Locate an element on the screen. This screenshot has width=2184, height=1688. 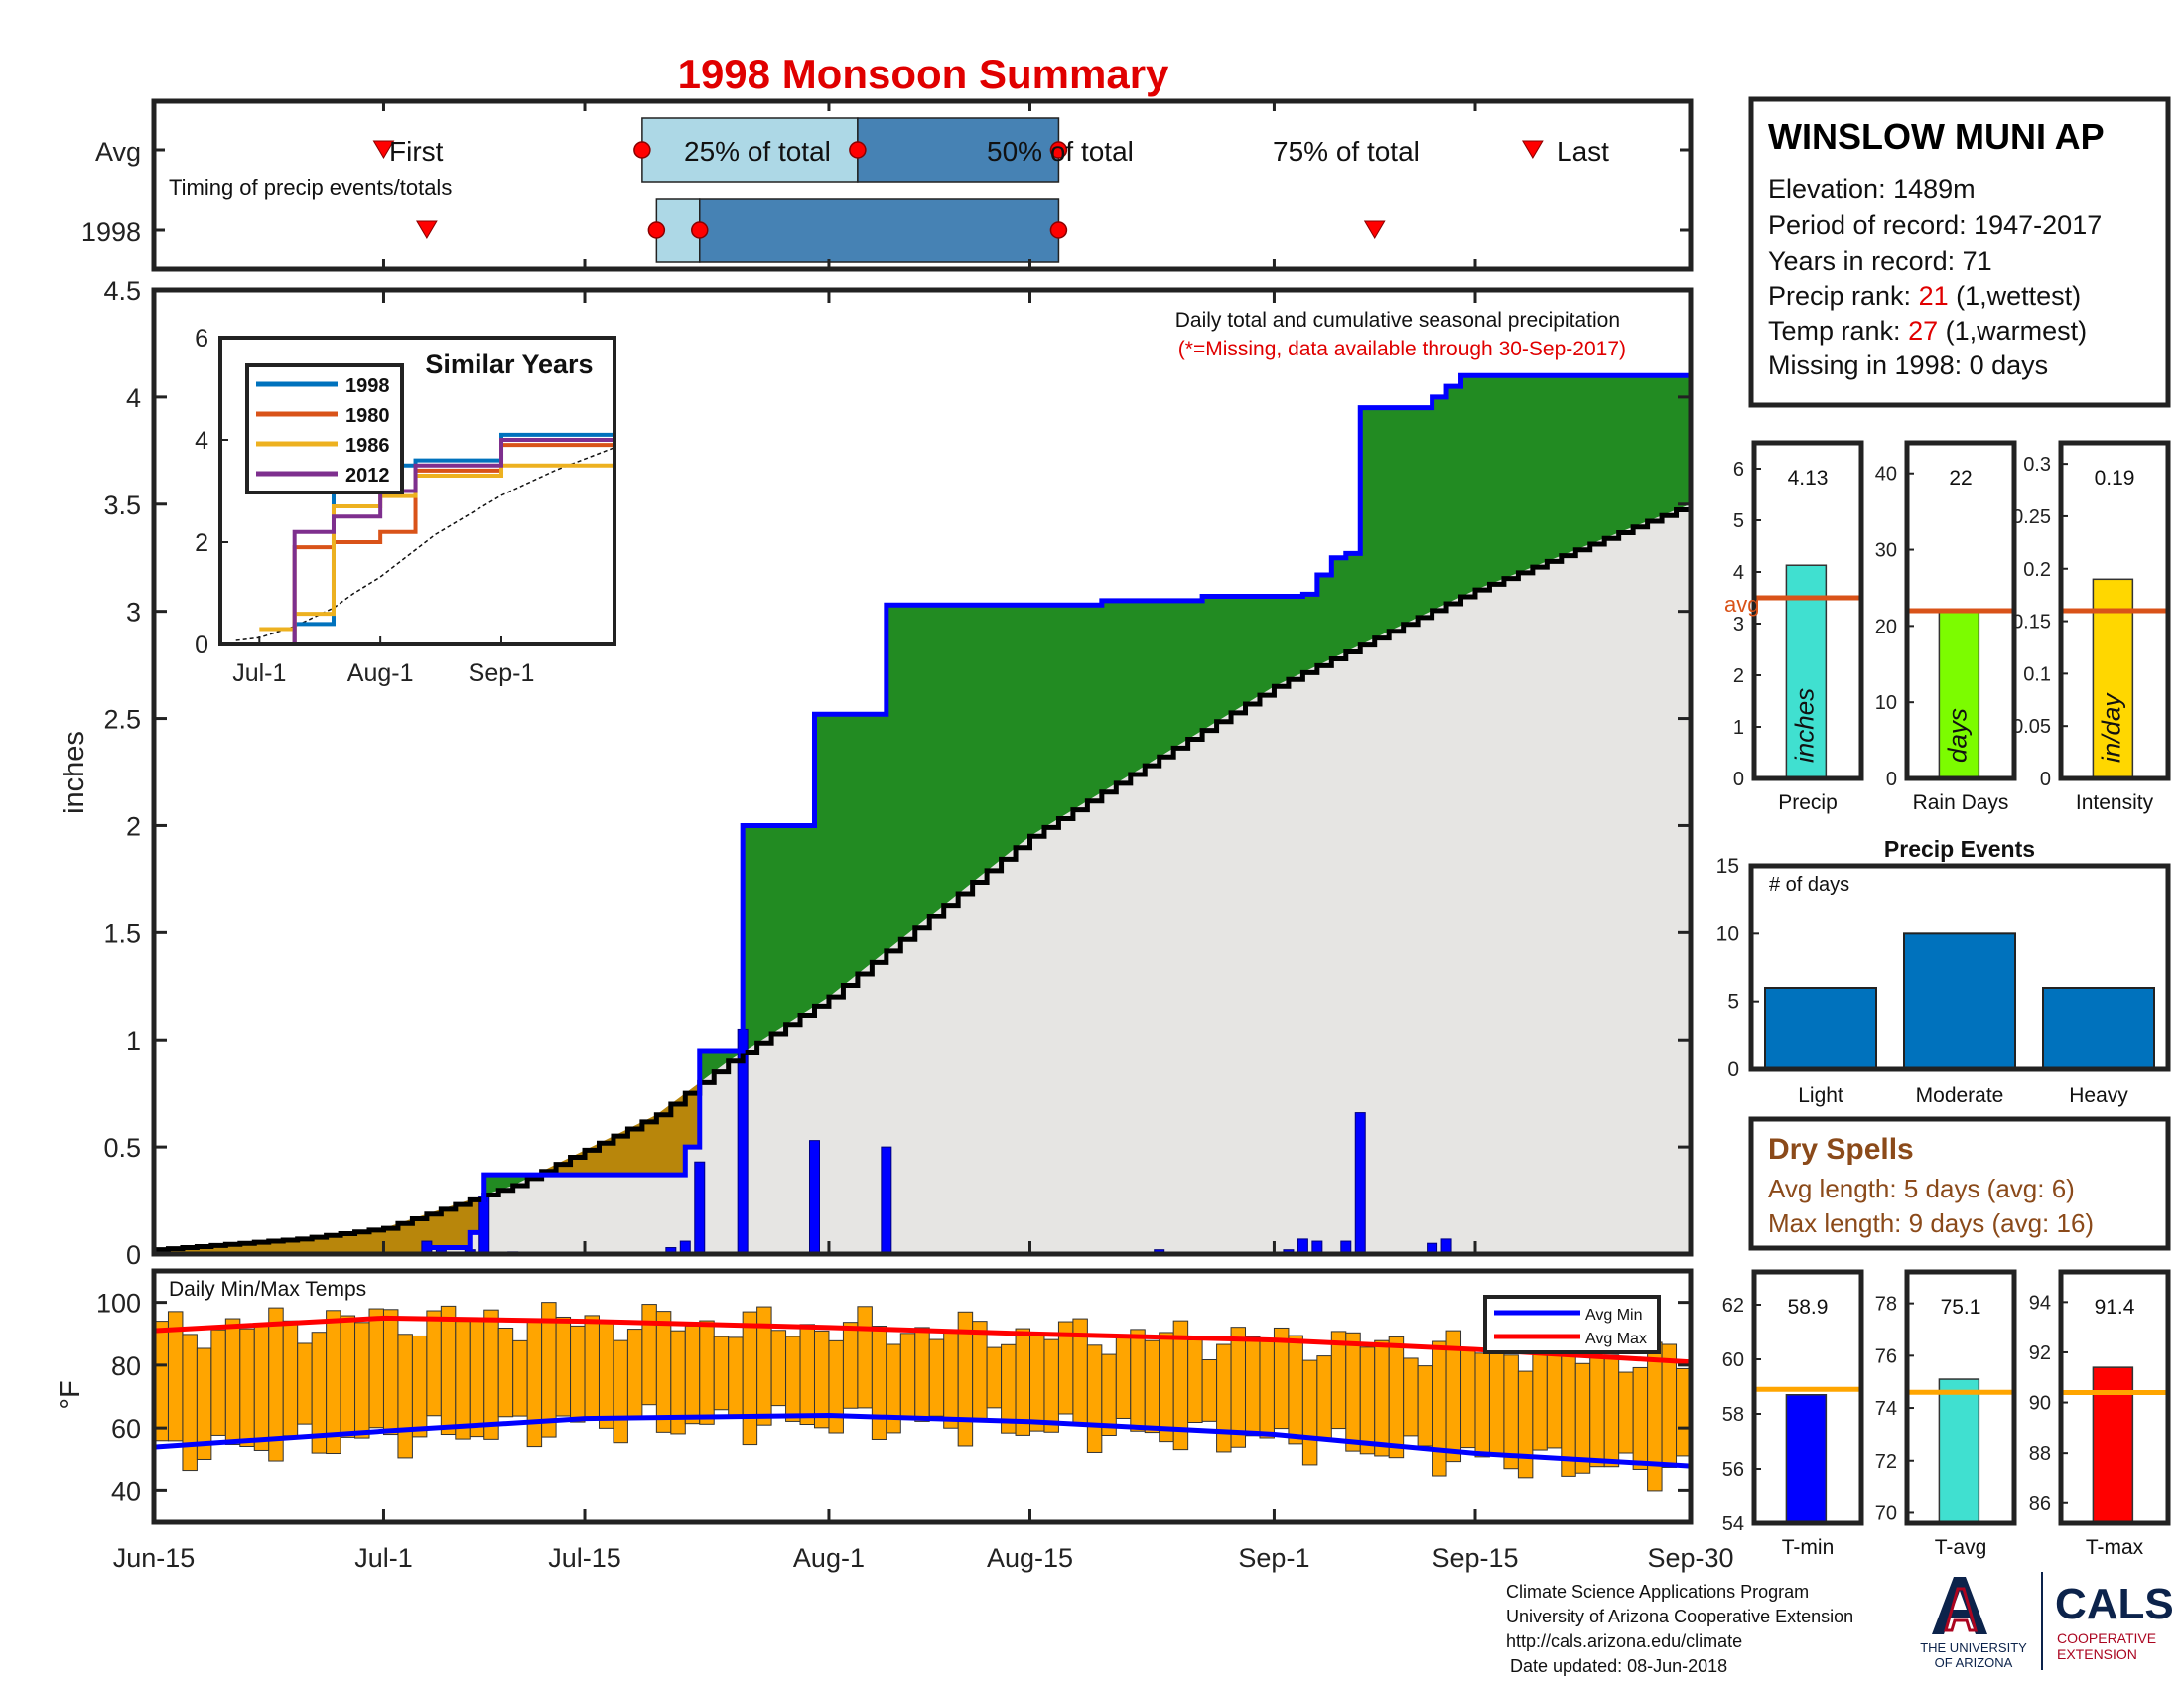
station-years: Years in record: 71 is located at coordinates (1880, 261).